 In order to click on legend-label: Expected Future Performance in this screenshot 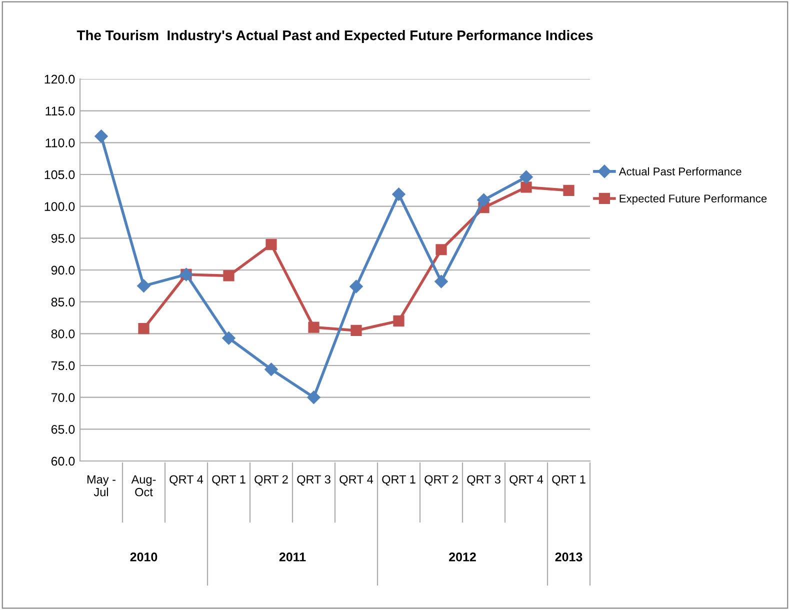, I will do `click(693, 199)`.